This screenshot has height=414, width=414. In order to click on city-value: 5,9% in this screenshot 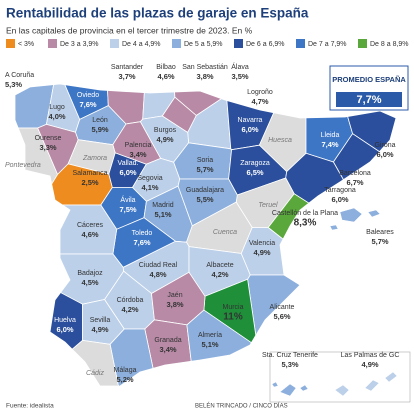, I will do `click(99, 129)`.